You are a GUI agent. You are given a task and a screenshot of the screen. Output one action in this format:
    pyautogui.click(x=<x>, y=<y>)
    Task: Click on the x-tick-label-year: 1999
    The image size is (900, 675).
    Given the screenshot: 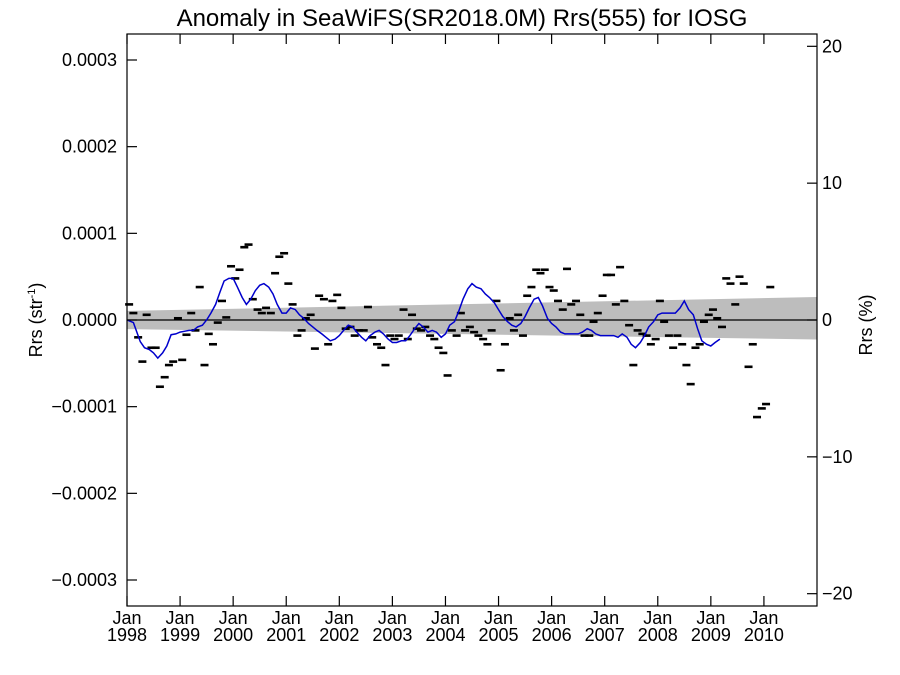 What is the action you would take?
    pyautogui.click(x=180, y=635)
    